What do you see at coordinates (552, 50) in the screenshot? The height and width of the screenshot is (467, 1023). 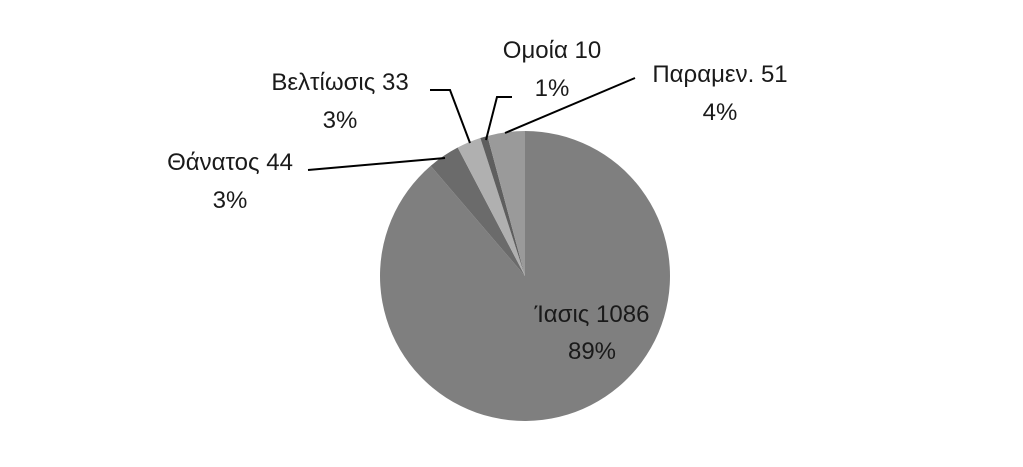 I see `data-label-value-4: Ομοία 10` at bounding box center [552, 50].